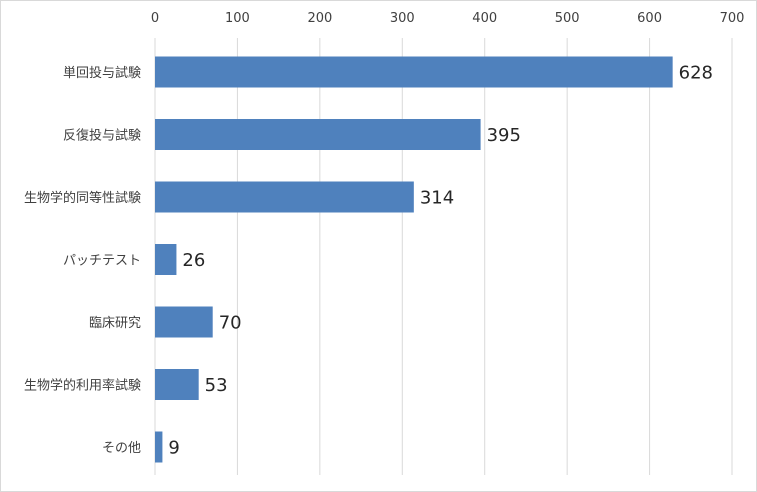  Describe the element at coordinates (102, 136) in the screenshot. I see `category-label: 反復投与試験` at that location.